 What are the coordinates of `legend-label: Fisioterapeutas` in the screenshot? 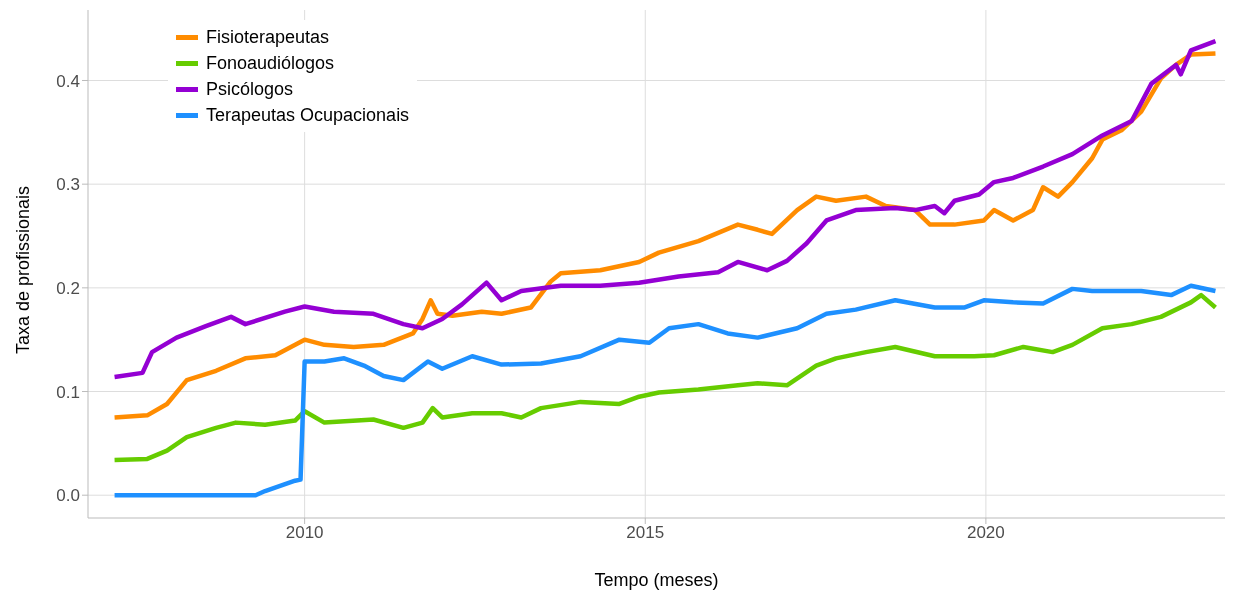 It's located at (268, 37).